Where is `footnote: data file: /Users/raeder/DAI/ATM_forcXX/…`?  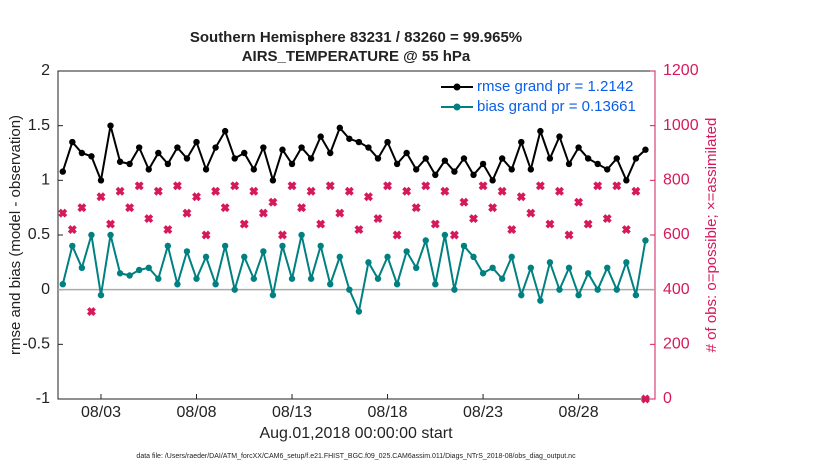
footnote: data file: /Users/raeder/DAI/ATM_forcXX/… is located at coordinates (356, 456).